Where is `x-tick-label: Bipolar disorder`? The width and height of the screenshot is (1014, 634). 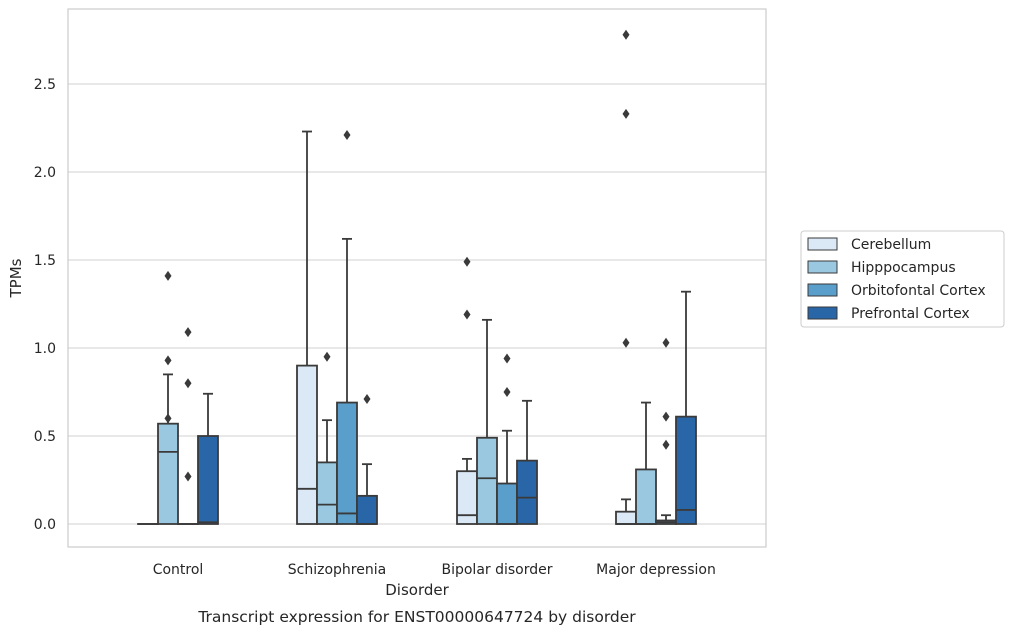
x-tick-label: Bipolar disorder is located at coordinates (496, 570).